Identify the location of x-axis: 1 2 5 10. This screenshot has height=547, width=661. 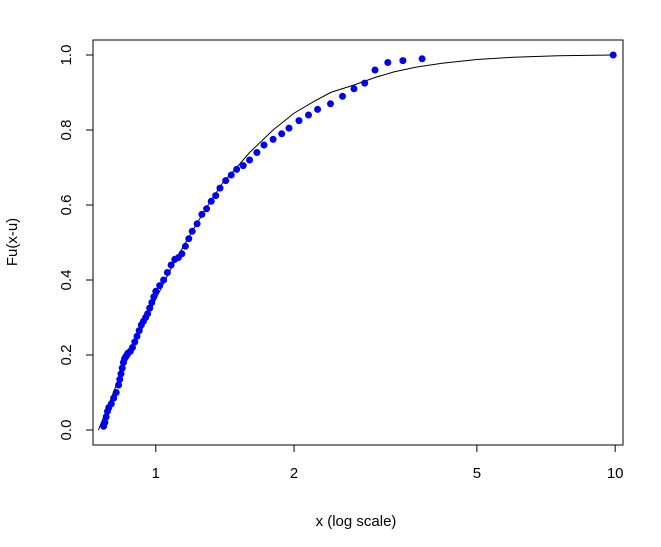
(388, 463).